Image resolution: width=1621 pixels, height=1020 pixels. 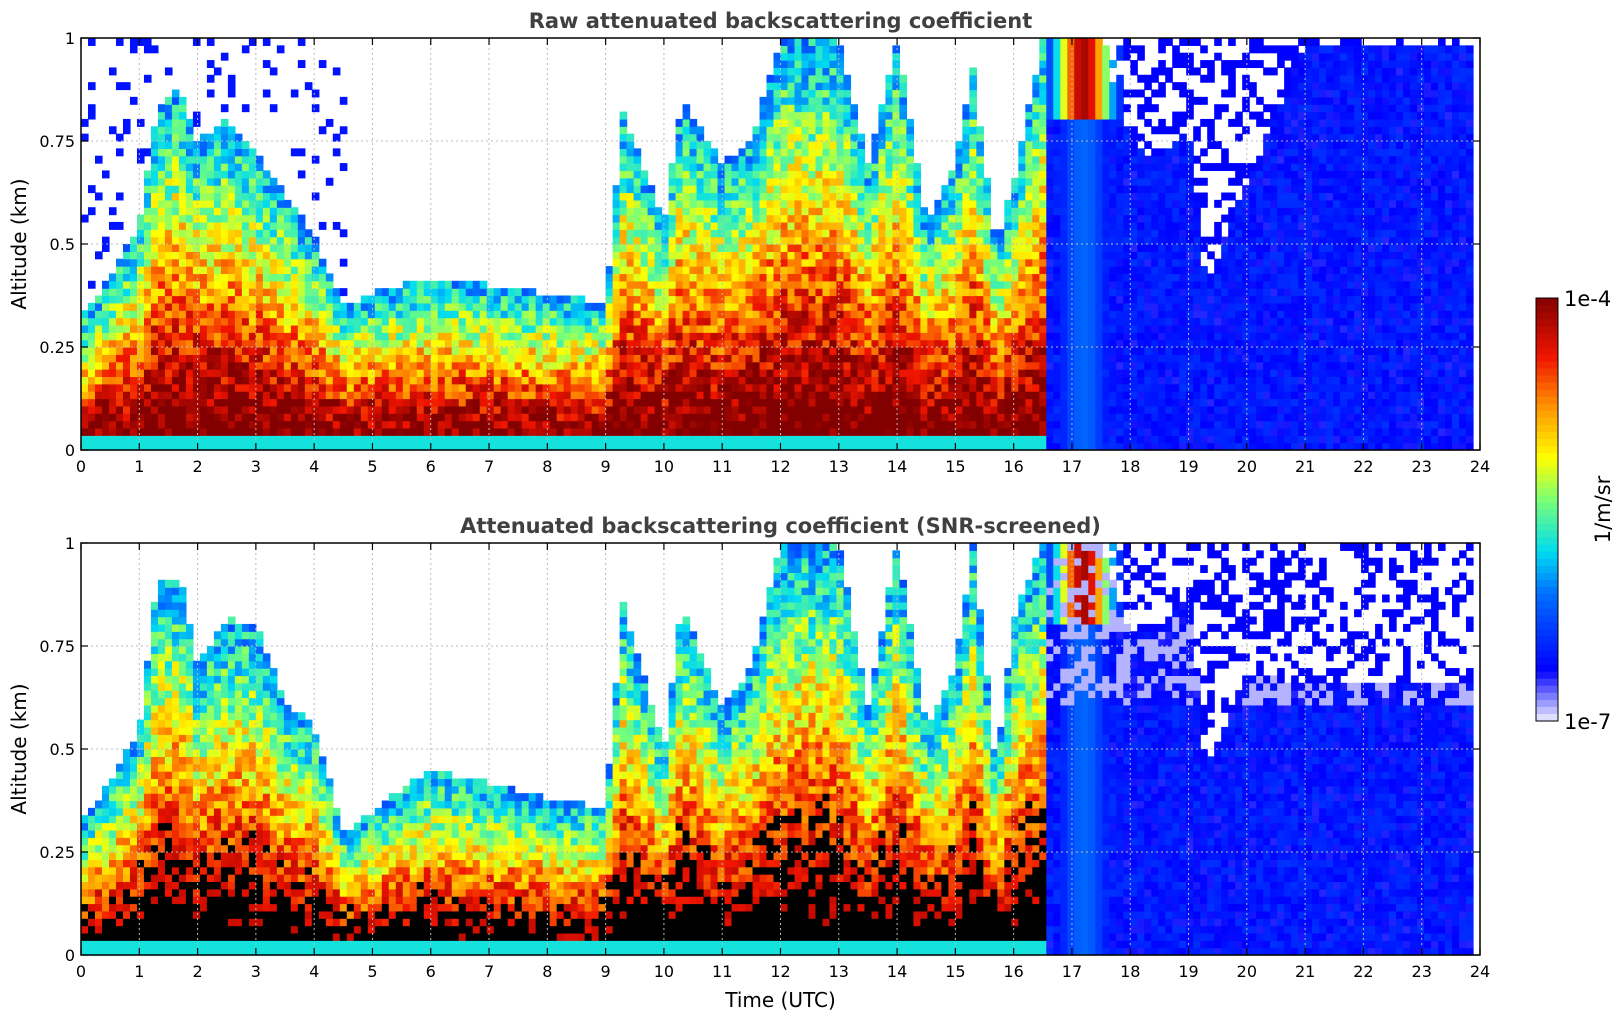 What do you see at coordinates (1363, 466) in the screenshot?
I see `x-tick-label: 22` at bounding box center [1363, 466].